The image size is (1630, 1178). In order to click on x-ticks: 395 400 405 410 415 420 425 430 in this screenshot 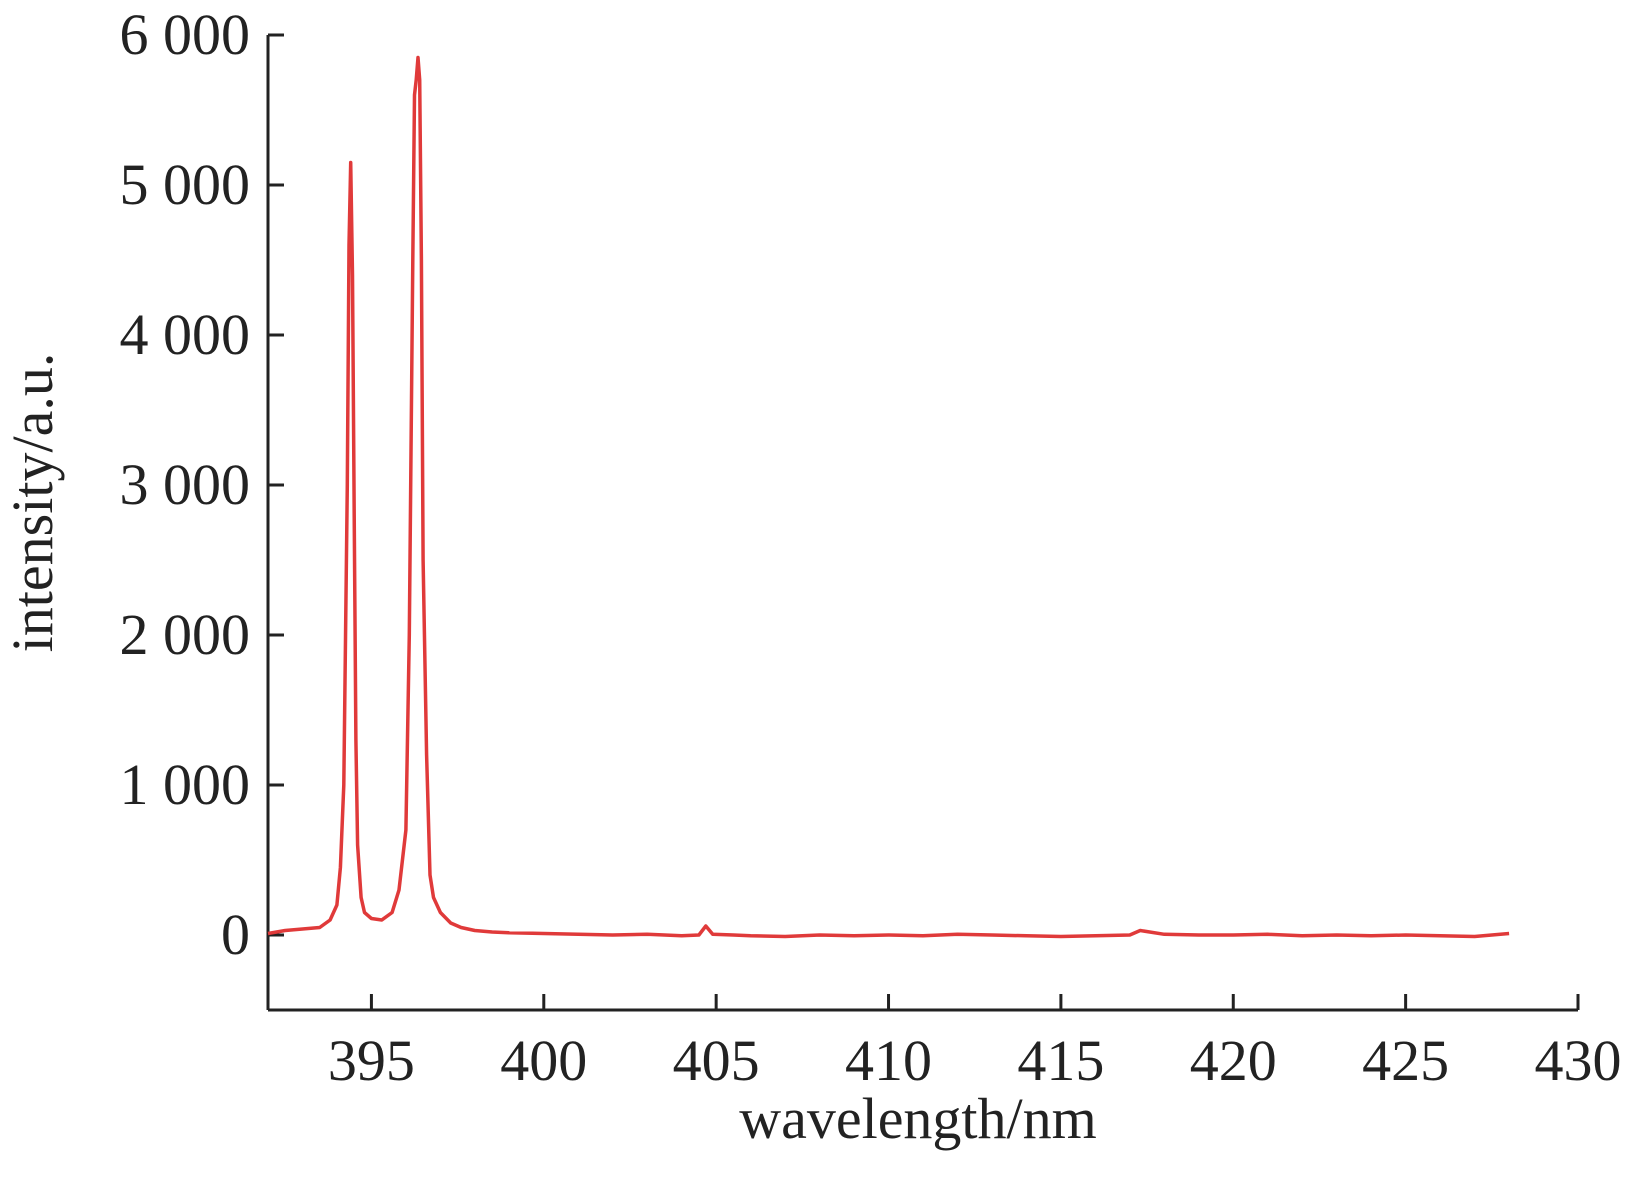, I will do `click(975, 1043)`.